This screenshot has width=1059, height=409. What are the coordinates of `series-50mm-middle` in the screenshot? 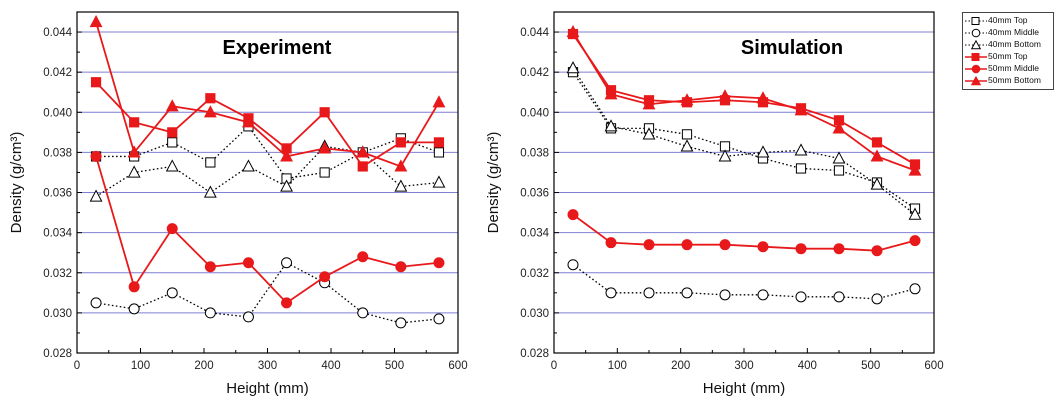 It's located at (744, 233).